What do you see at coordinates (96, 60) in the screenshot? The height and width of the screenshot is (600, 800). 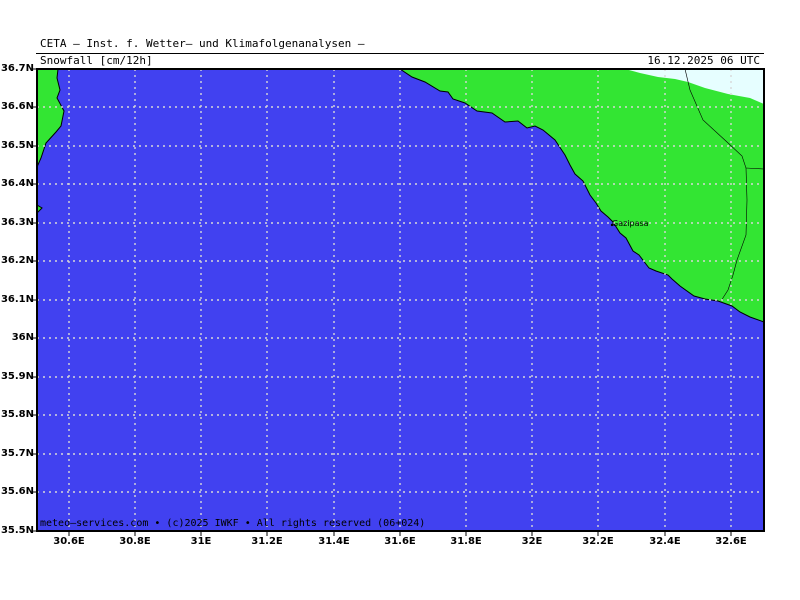 I see `parameter-label: Snowfall [cm/12h]` at bounding box center [96, 60].